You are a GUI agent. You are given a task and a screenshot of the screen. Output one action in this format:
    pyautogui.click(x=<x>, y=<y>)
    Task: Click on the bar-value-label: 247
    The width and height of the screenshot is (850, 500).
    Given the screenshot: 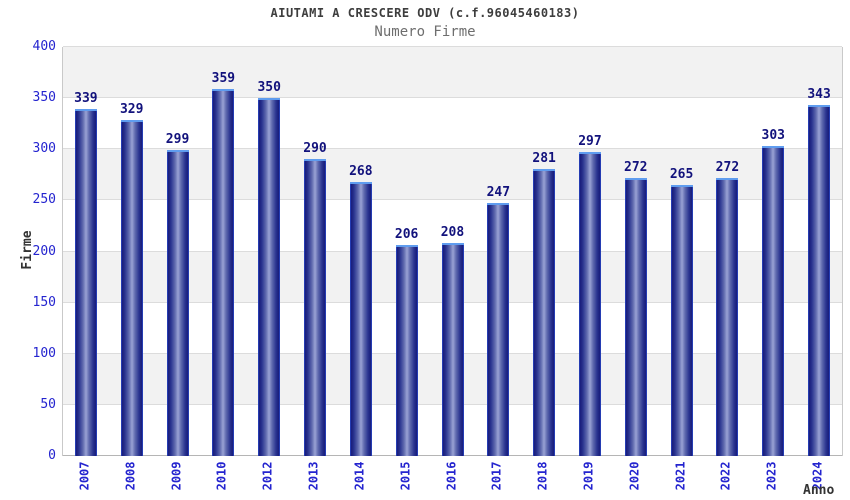 What is the action you would take?
    pyautogui.click(x=498, y=193)
    